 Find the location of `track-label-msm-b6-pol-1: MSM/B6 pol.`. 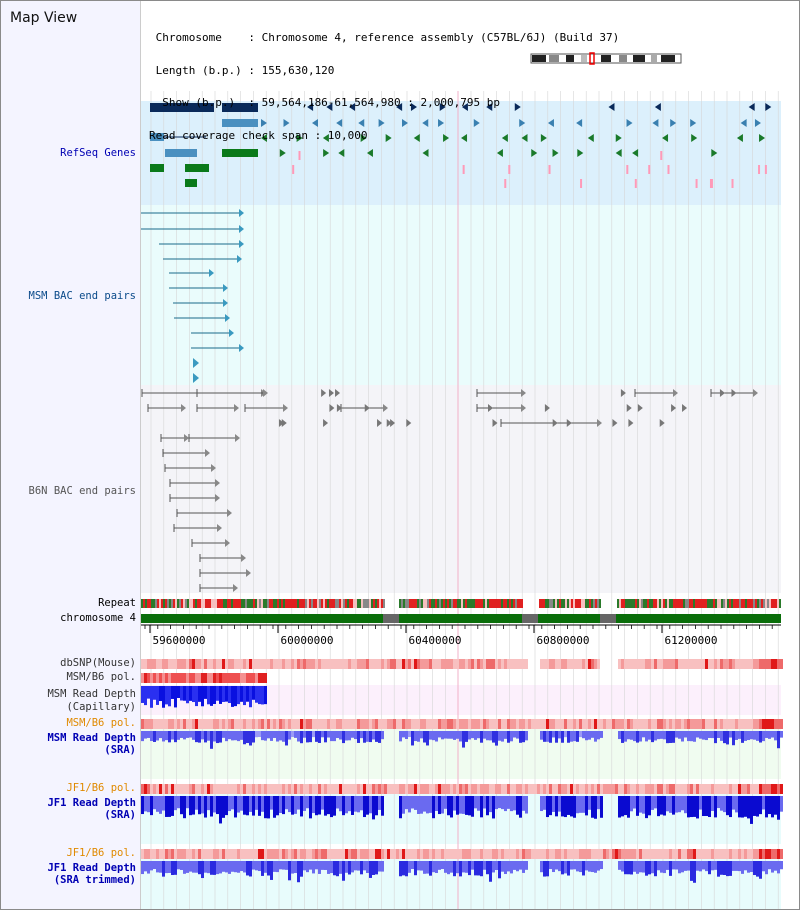

track-label-msm-b6-pol-1: MSM/B6 pol. is located at coordinates (101, 677).